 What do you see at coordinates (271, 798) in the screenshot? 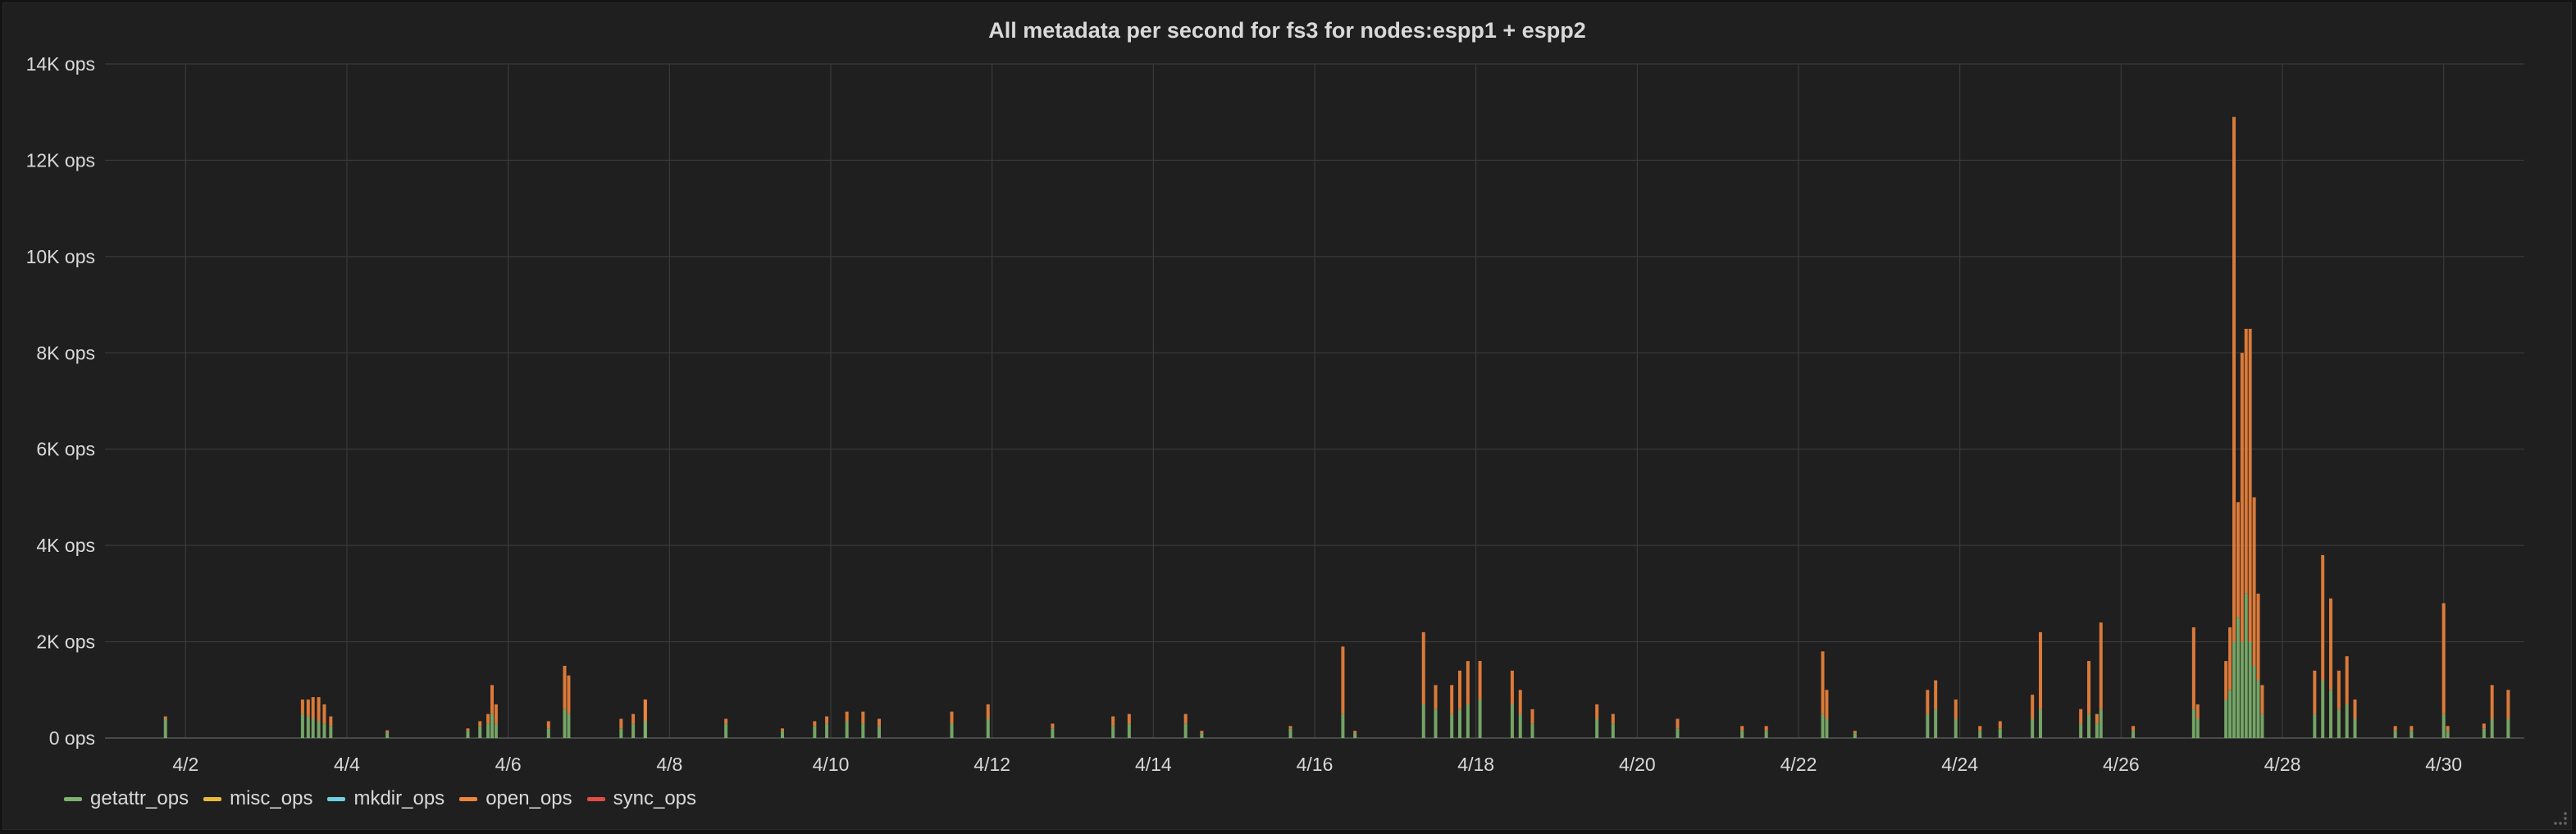
I see `legend-label: misc_ops` at bounding box center [271, 798].